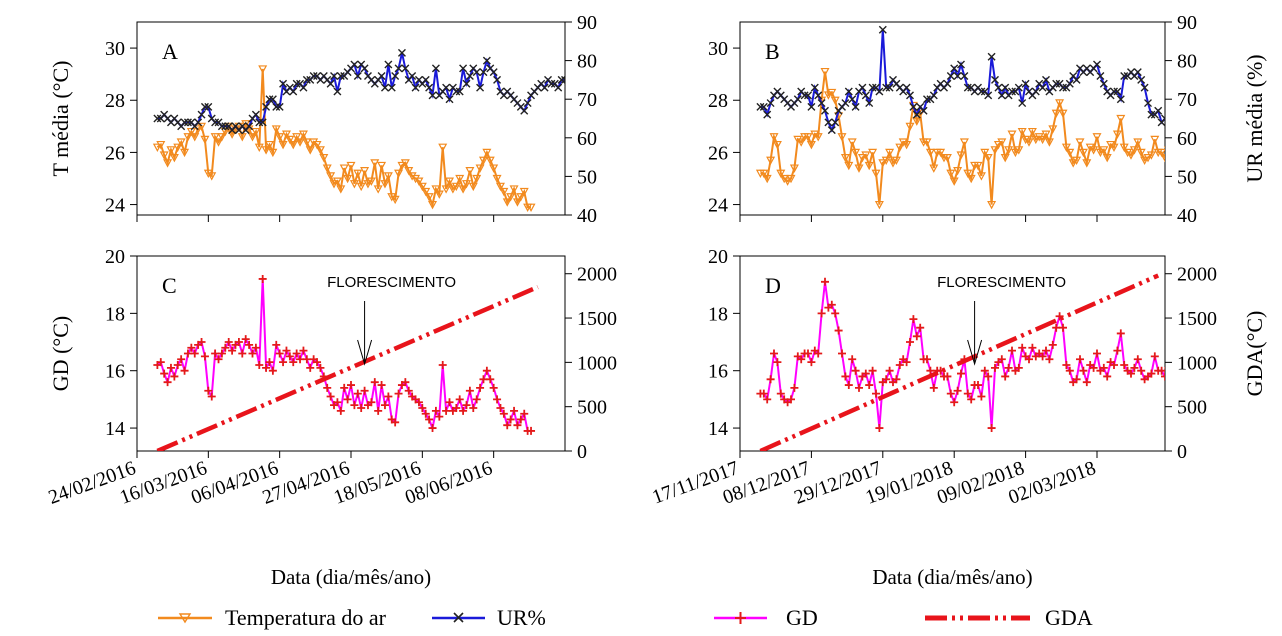 The image size is (1282, 636). I want to click on left-tick-label: 20, so click(718, 257).